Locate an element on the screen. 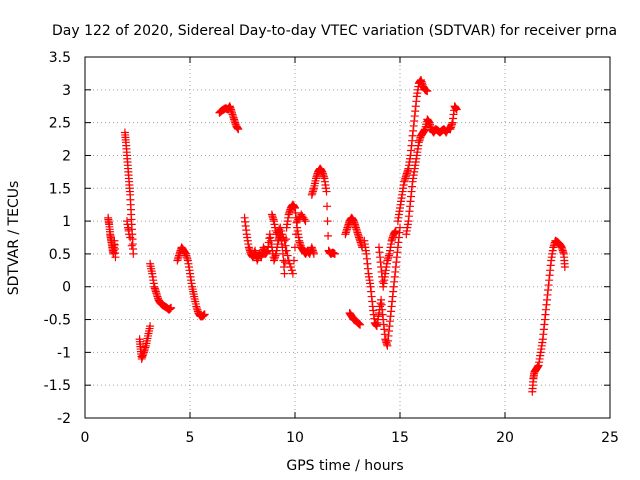 This screenshot has width=640, height=480. y-tick-label: -2 is located at coordinates (64, 419).